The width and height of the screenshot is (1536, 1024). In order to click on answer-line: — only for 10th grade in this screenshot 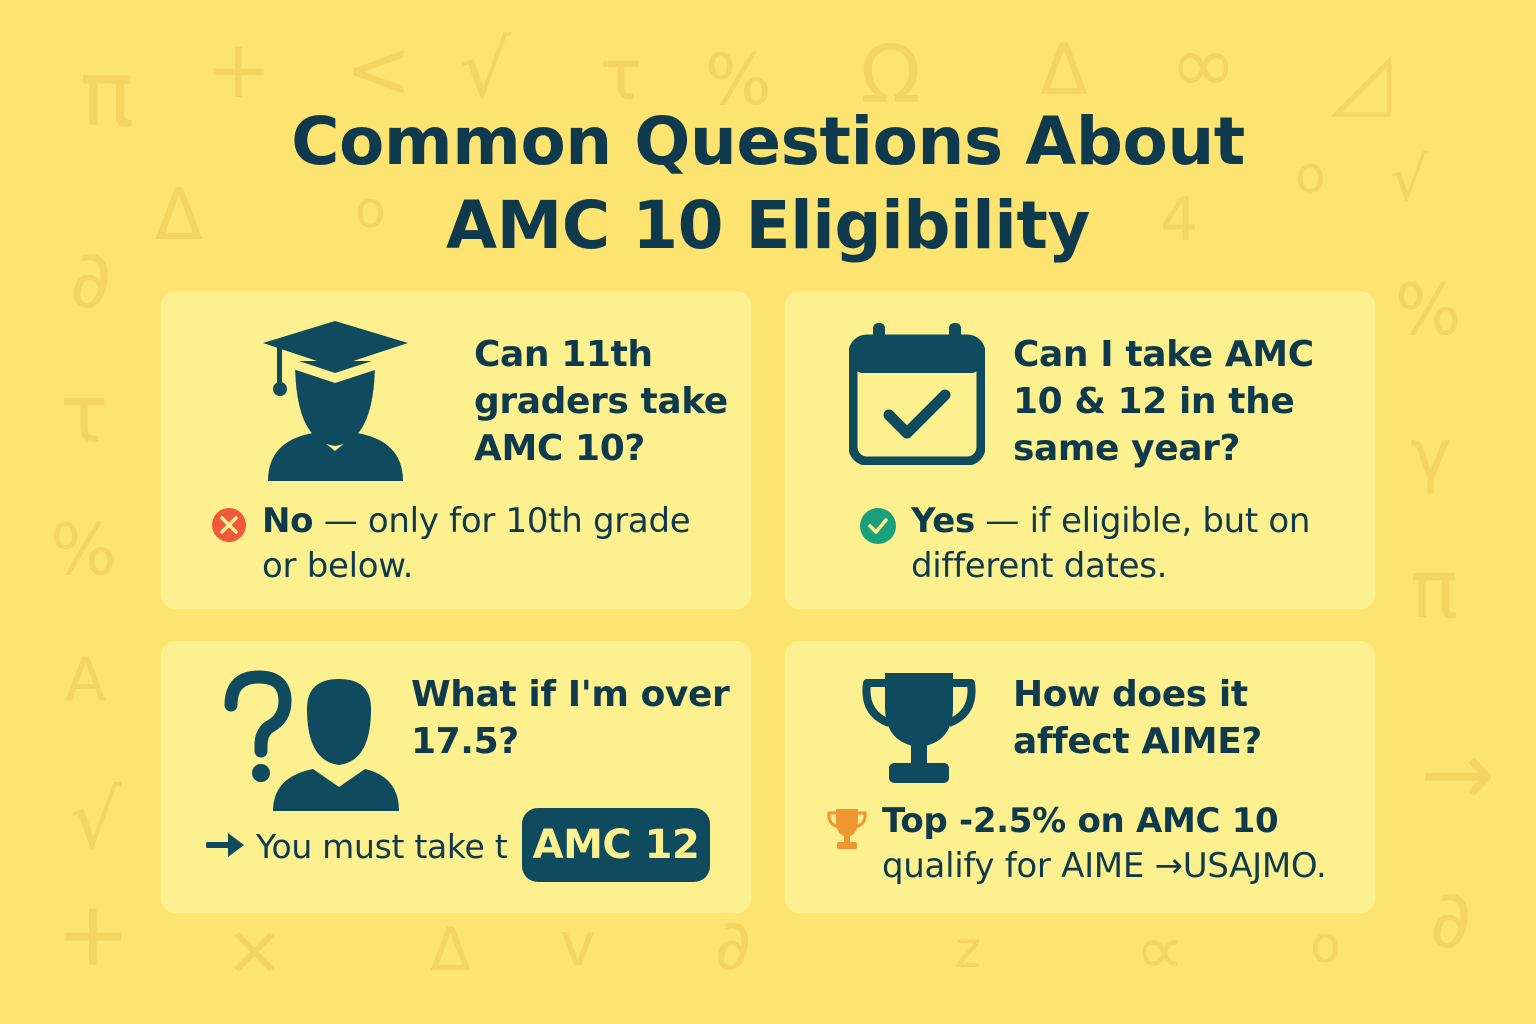, I will do `click(502, 521)`.